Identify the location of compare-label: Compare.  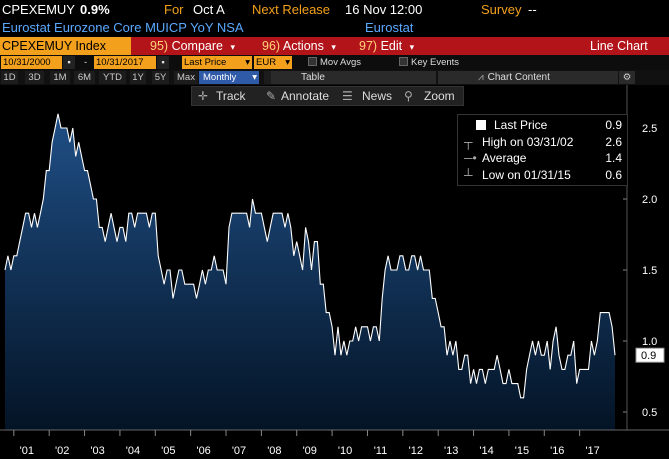
(197, 46).